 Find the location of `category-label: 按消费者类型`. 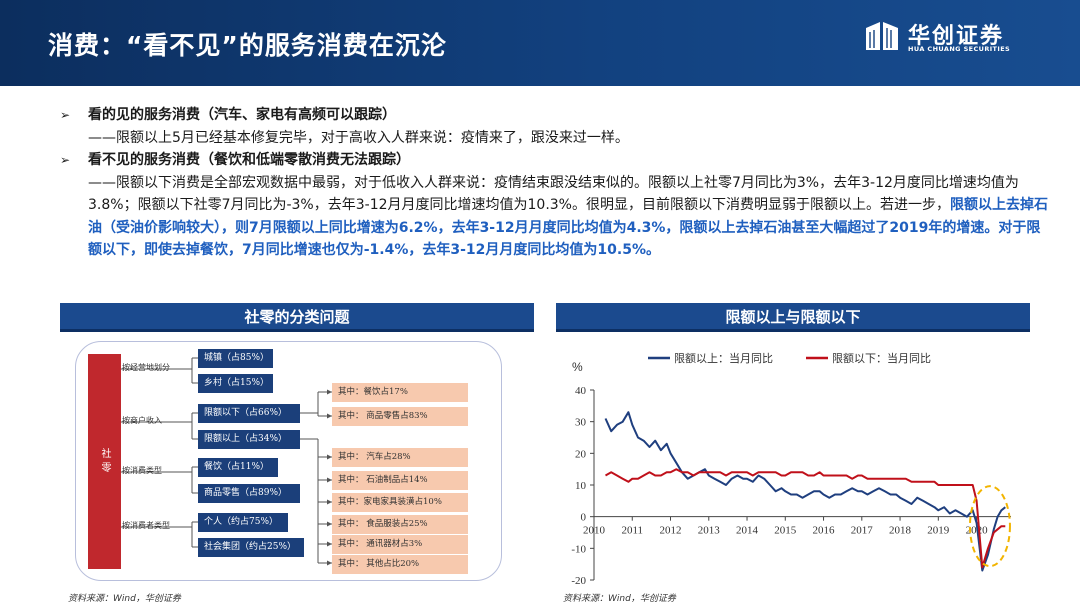

category-label: 按消费者类型 is located at coordinates (146, 525).